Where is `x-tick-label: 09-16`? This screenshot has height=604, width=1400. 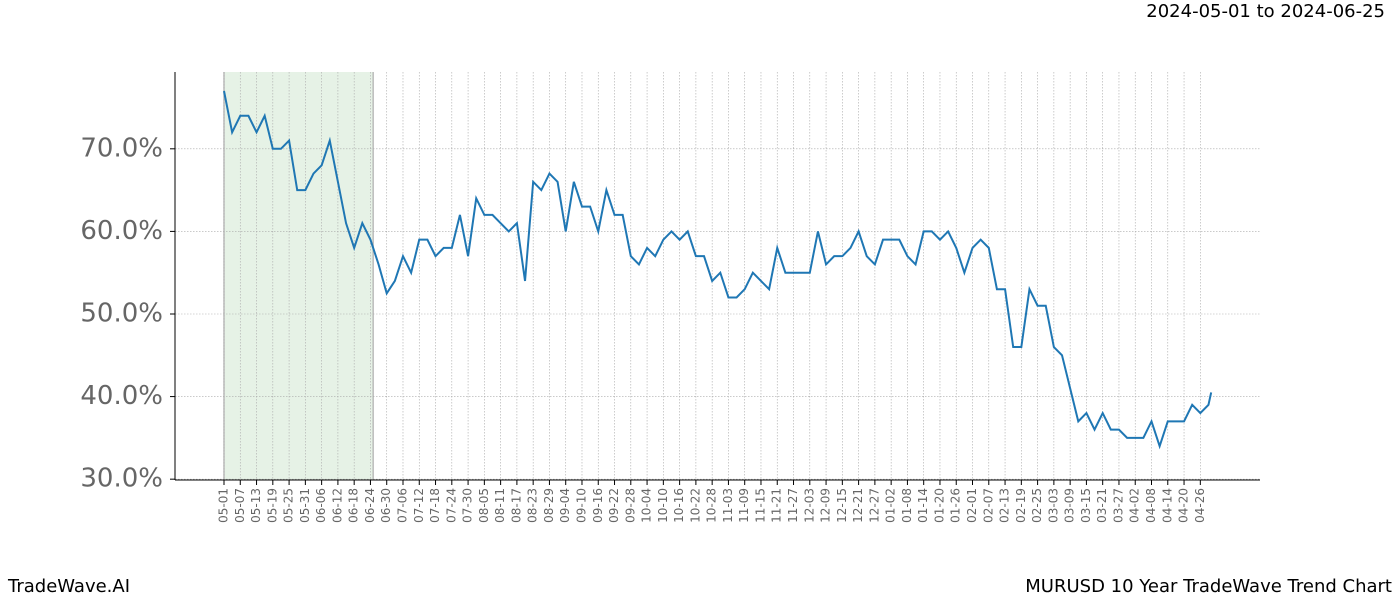
x-tick-label: 09-16 is located at coordinates (598, 505).